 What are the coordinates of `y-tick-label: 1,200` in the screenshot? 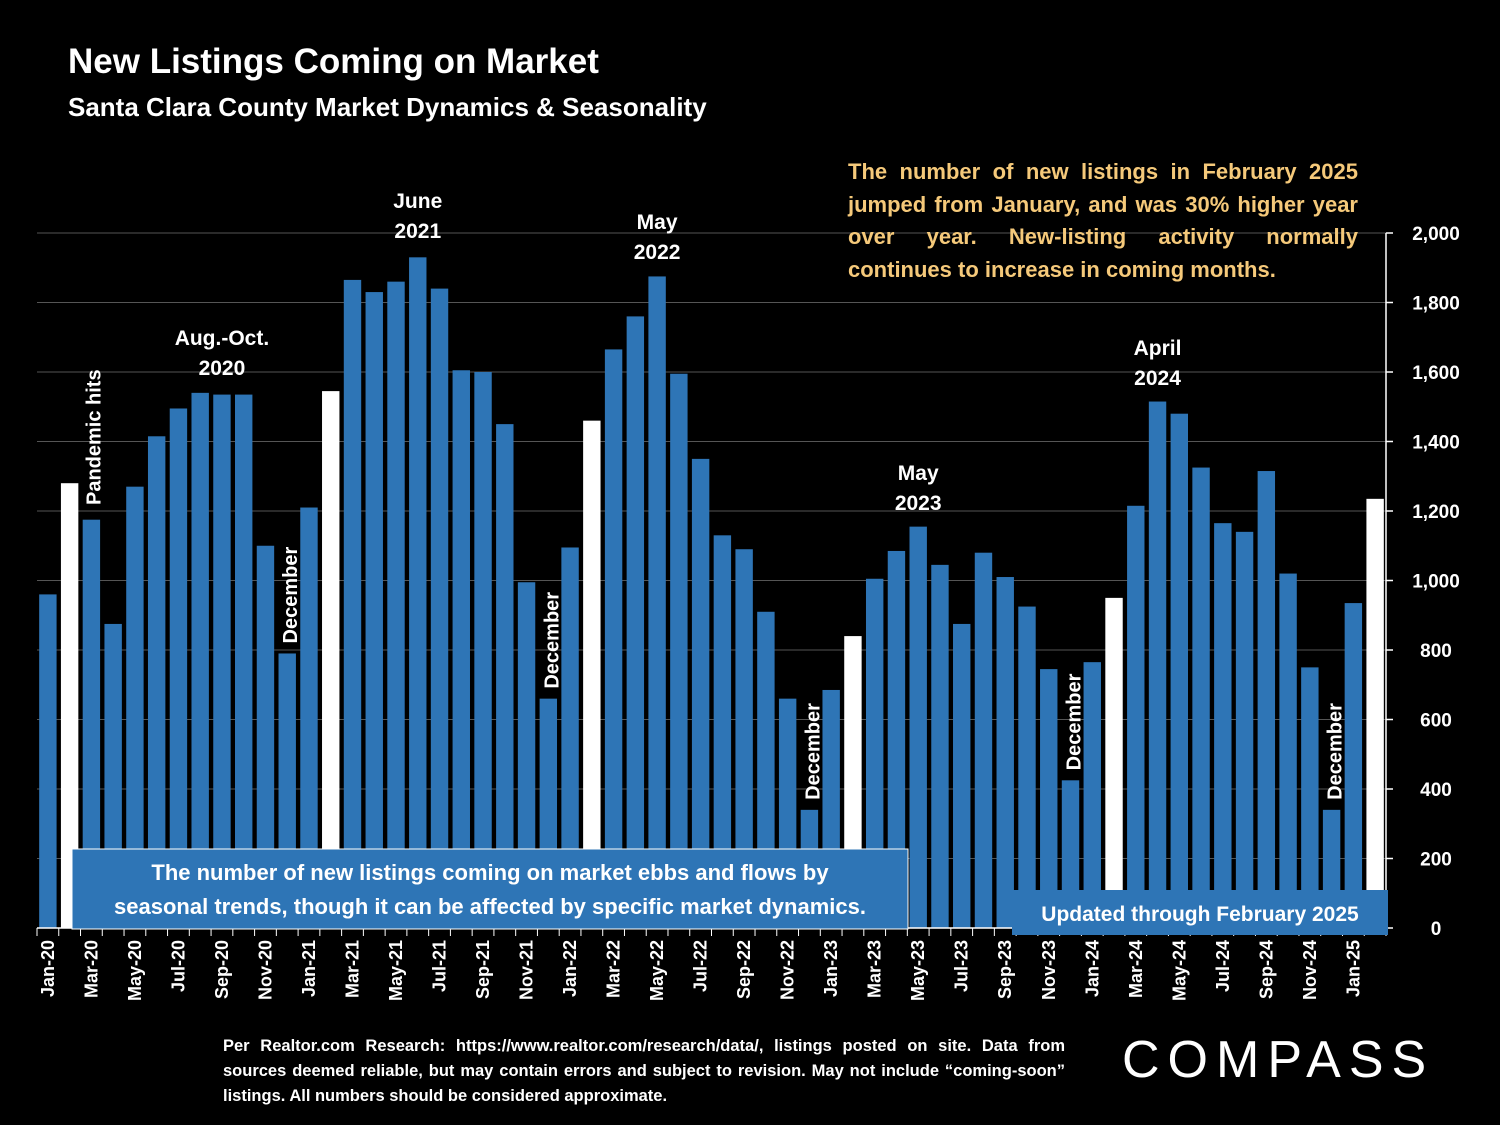 It's located at (1436, 512).